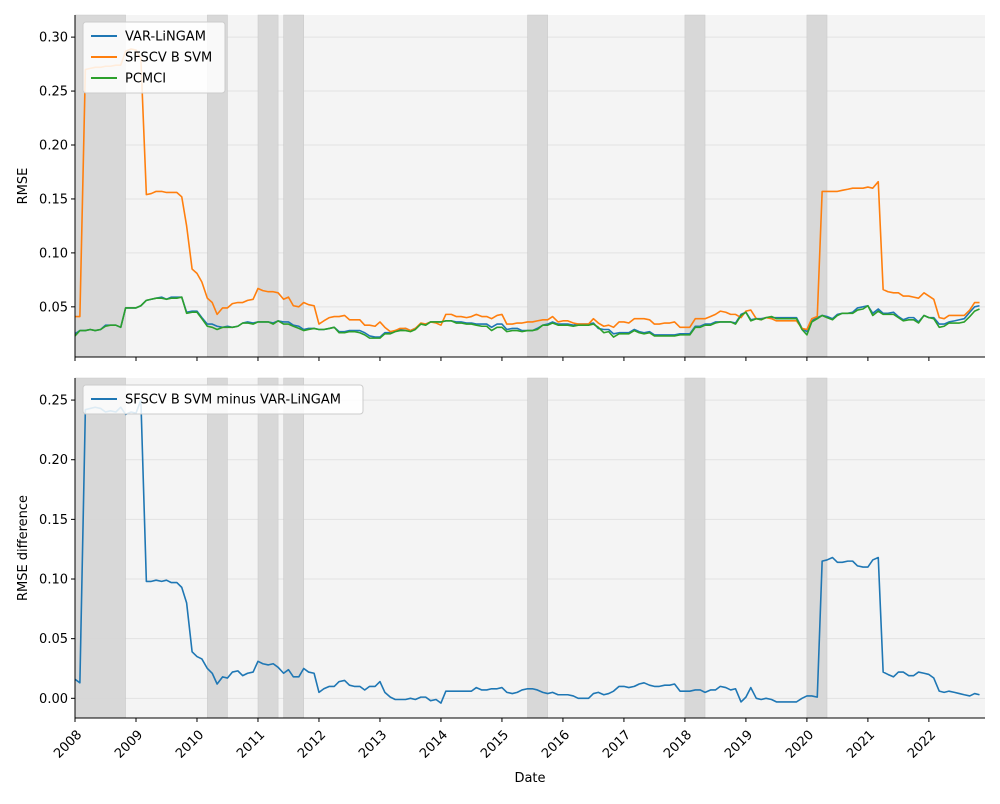  What do you see at coordinates (556, 745) in the screenshot?
I see `x-tick-label: 2016` at bounding box center [556, 745].